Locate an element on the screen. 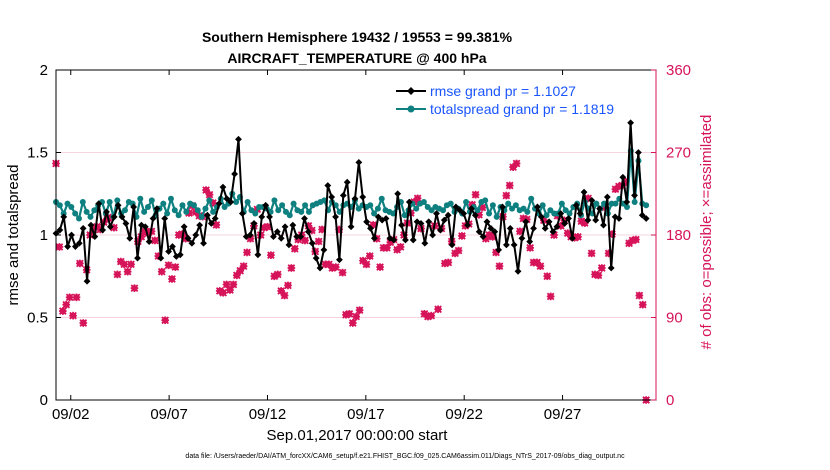 The height and width of the screenshot is (470, 830). y-tick-label: 0 is located at coordinates (44, 400).